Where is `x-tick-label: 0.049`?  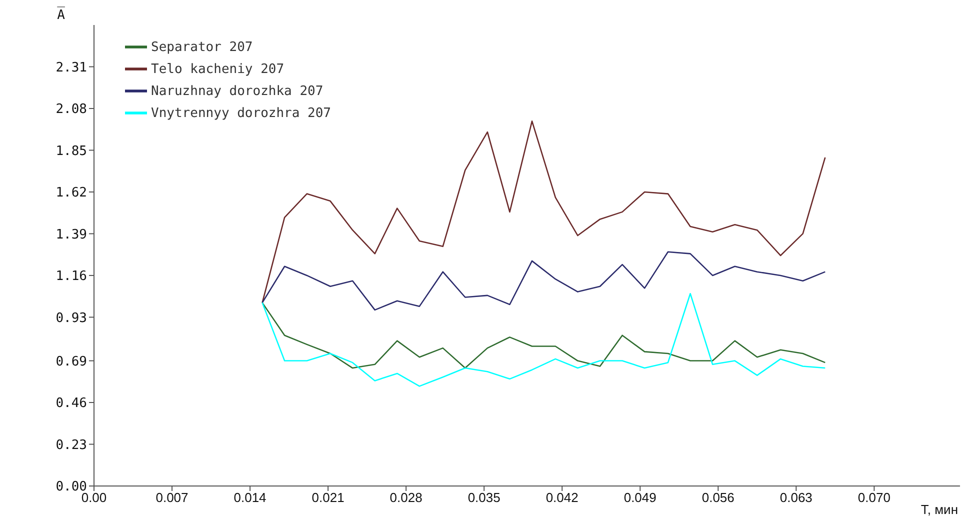
x-tick-label: 0.049 is located at coordinates (640, 498).